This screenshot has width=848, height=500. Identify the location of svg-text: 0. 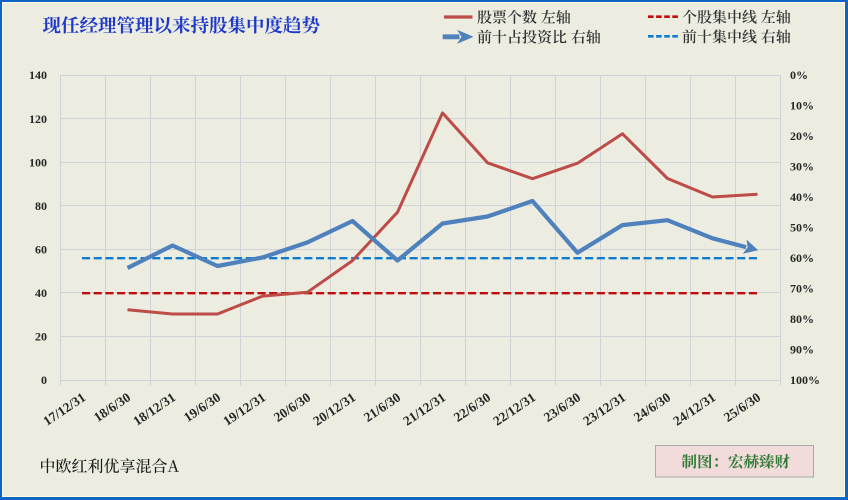
(44, 380).